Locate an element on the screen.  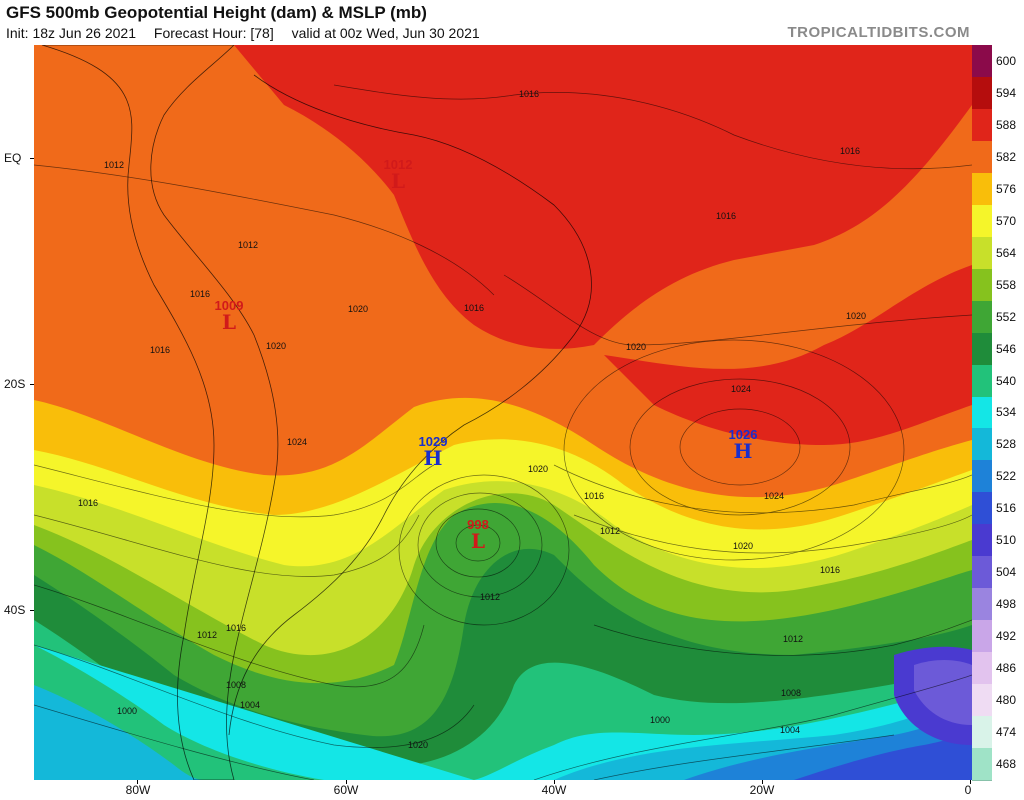
brand-watermark: TROPICALTIDBITS.COM is located at coordinates (878, 32).